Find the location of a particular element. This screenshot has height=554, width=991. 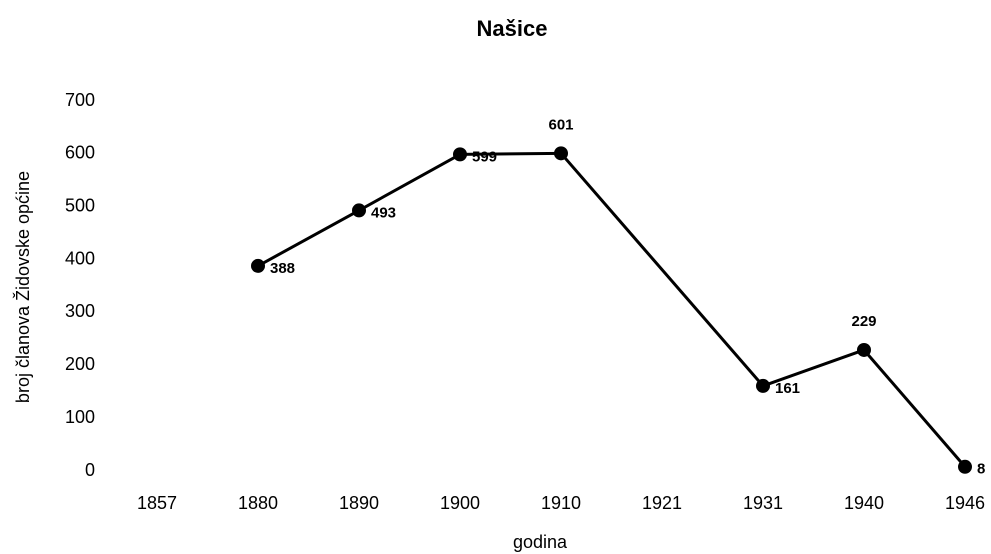

x-tick-label: 1946 is located at coordinates (965, 503).